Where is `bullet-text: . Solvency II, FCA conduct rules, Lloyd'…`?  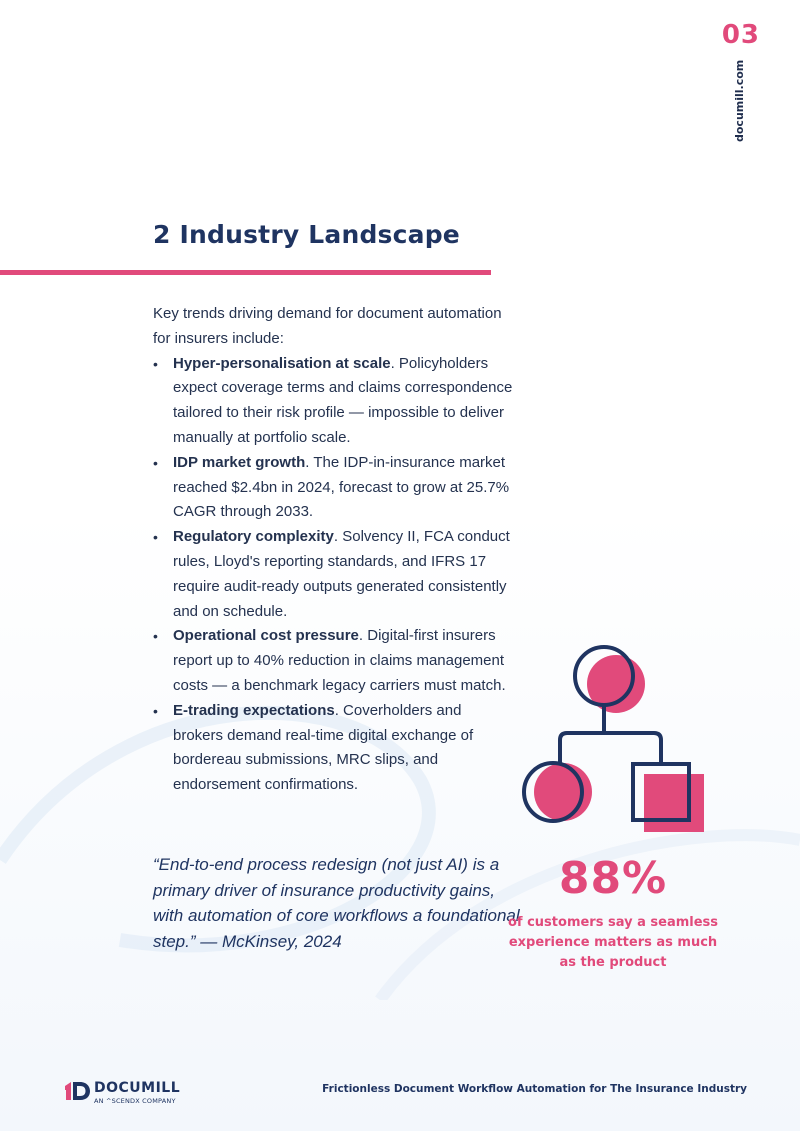 bullet-text: . Solvency II, FCA conduct rules, Lloyd'… is located at coordinates (341, 574).